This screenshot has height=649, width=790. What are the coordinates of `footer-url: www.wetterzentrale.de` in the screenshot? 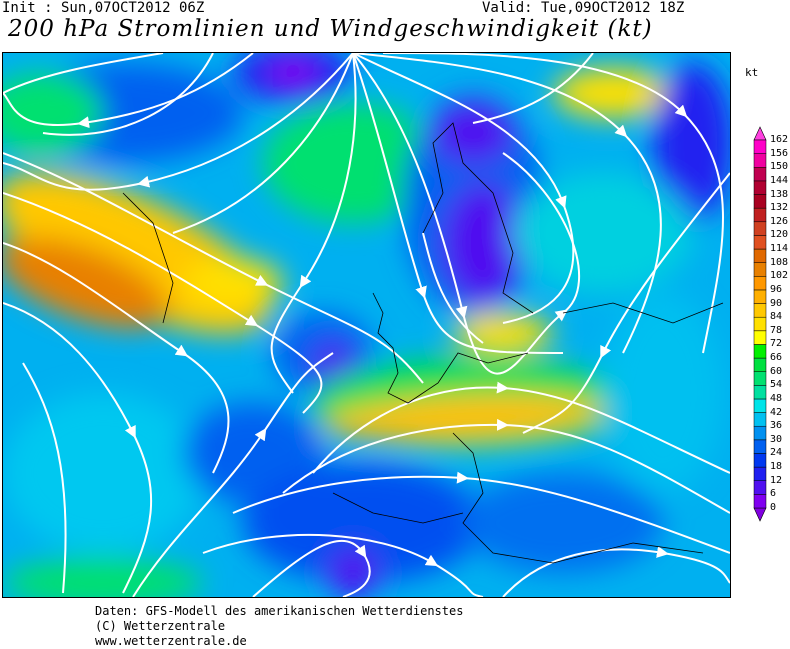 It's located at (171, 641).